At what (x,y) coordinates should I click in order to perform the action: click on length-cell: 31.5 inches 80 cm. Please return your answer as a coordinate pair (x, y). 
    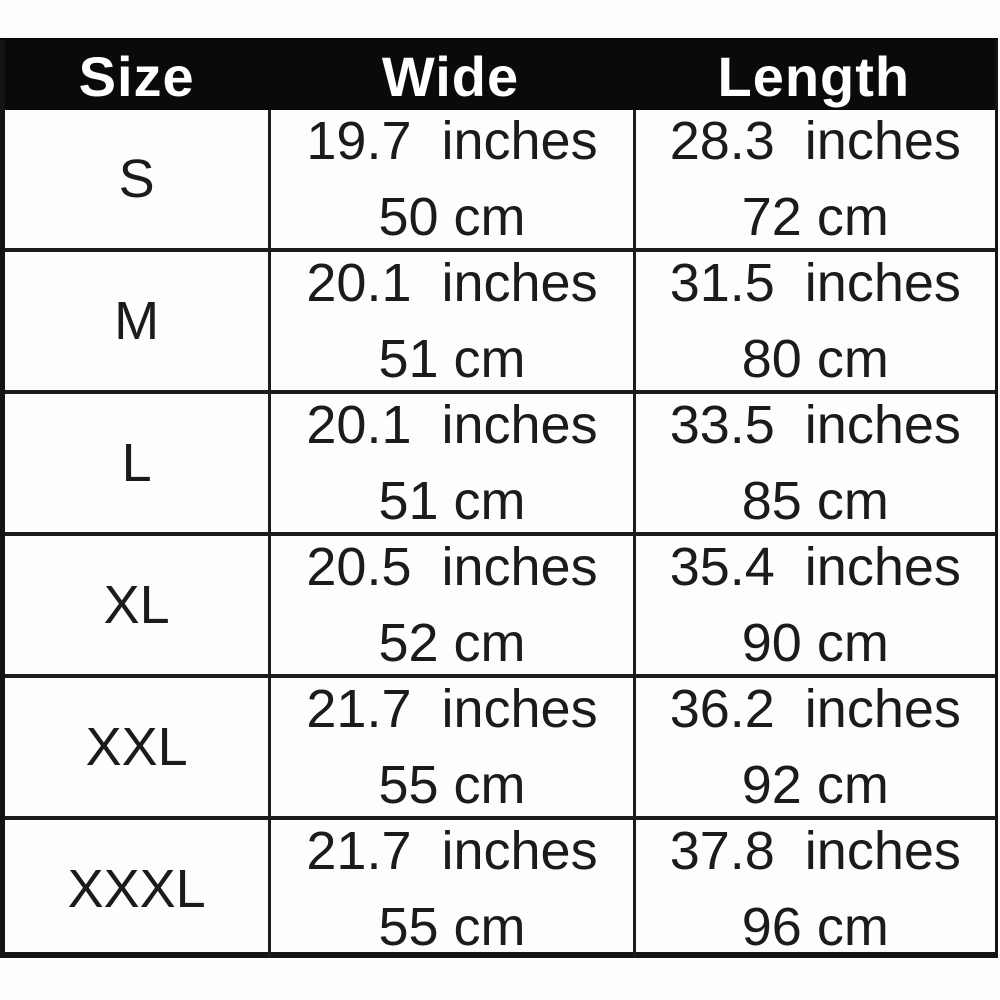
    Looking at the image, I should click on (813, 321).